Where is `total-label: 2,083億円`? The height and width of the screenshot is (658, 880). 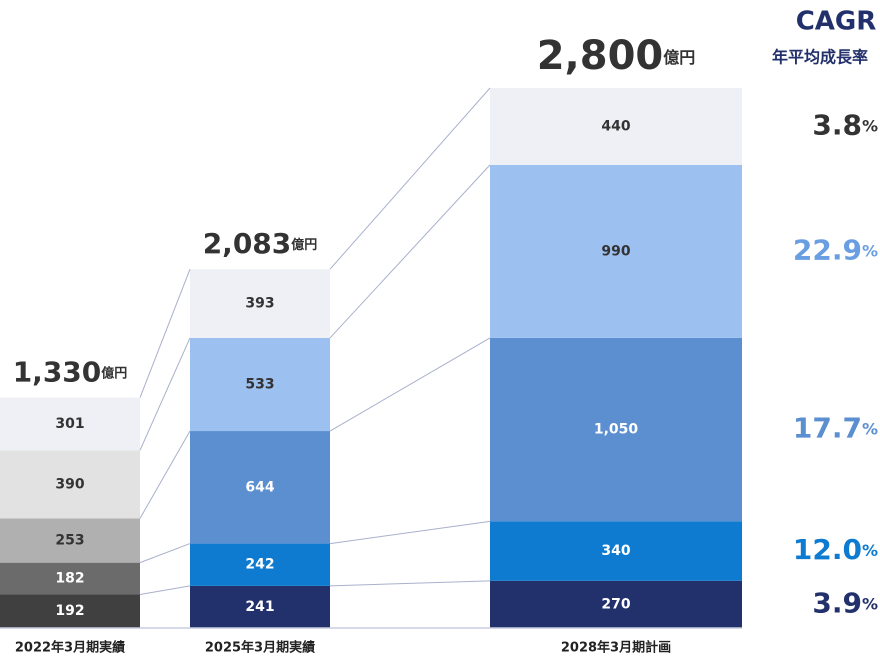 total-label: 2,083億円 is located at coordinates (260, 243).